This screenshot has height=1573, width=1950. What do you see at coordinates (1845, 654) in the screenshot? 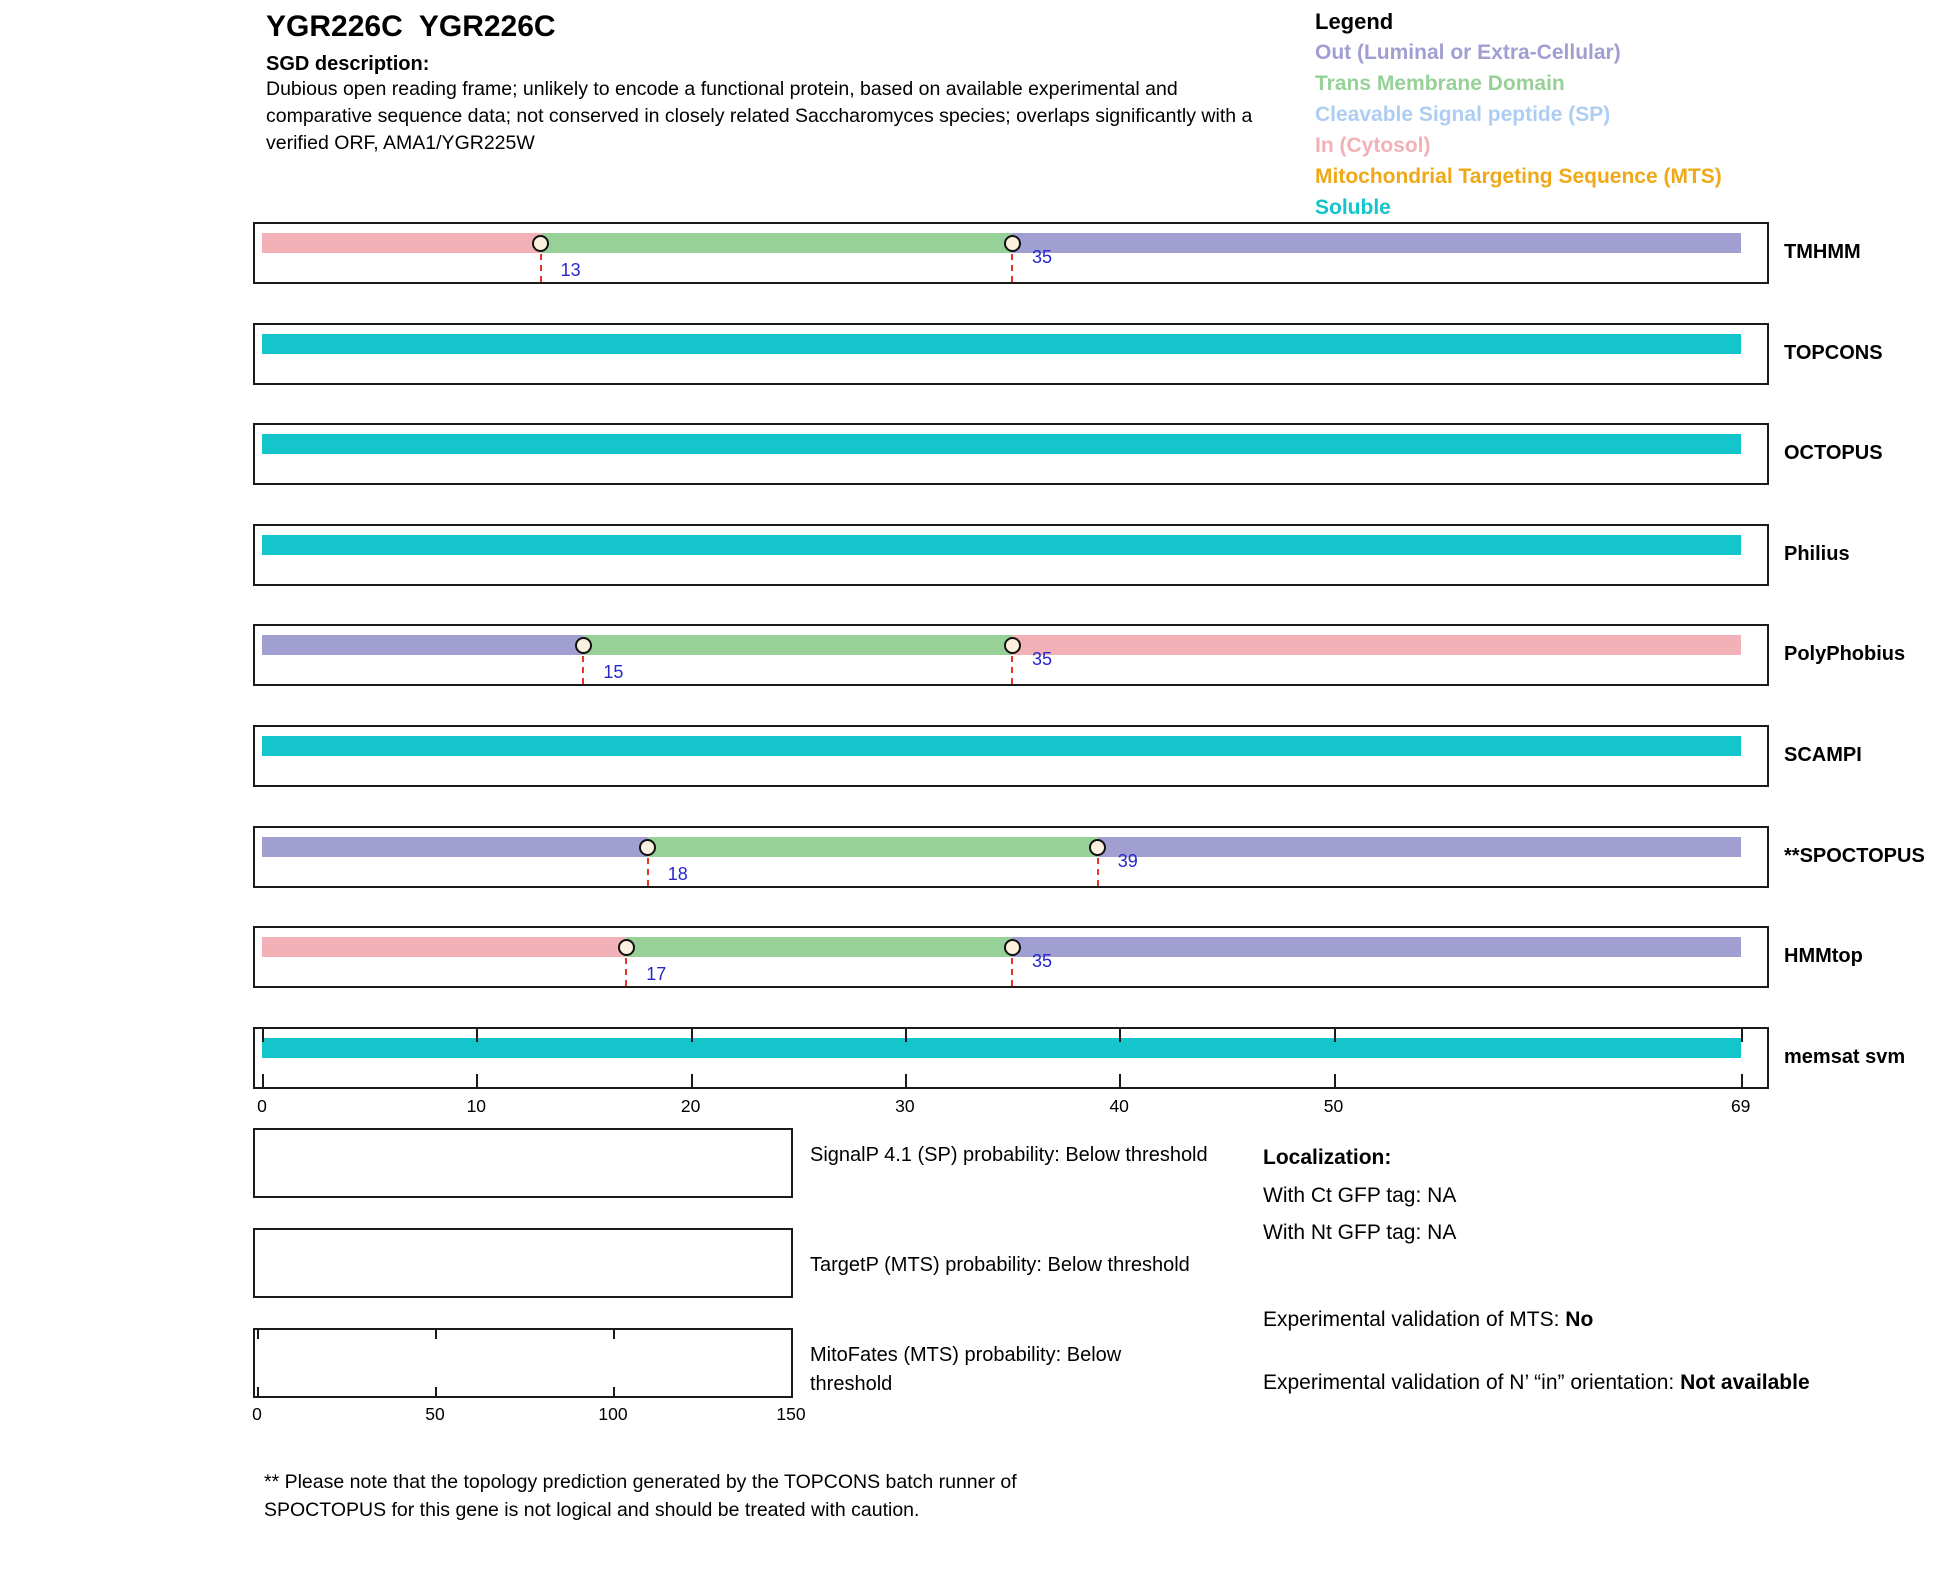
I see `track-label-polyphobius: PolyPhobius` at bounding box center [1845, 654].